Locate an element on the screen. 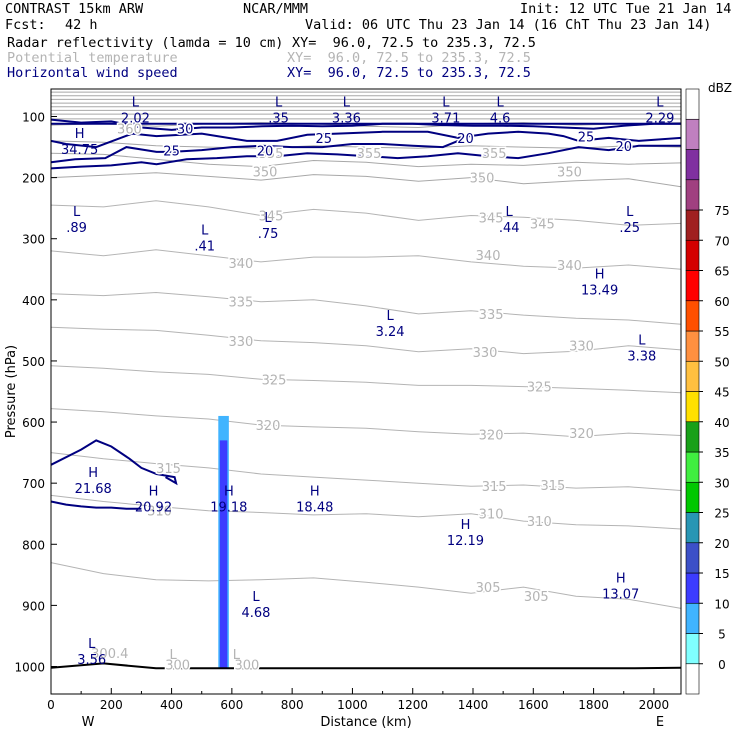 The image size is (740, 740). extremum-value: 21.68 is located at coordinates (93, 489).